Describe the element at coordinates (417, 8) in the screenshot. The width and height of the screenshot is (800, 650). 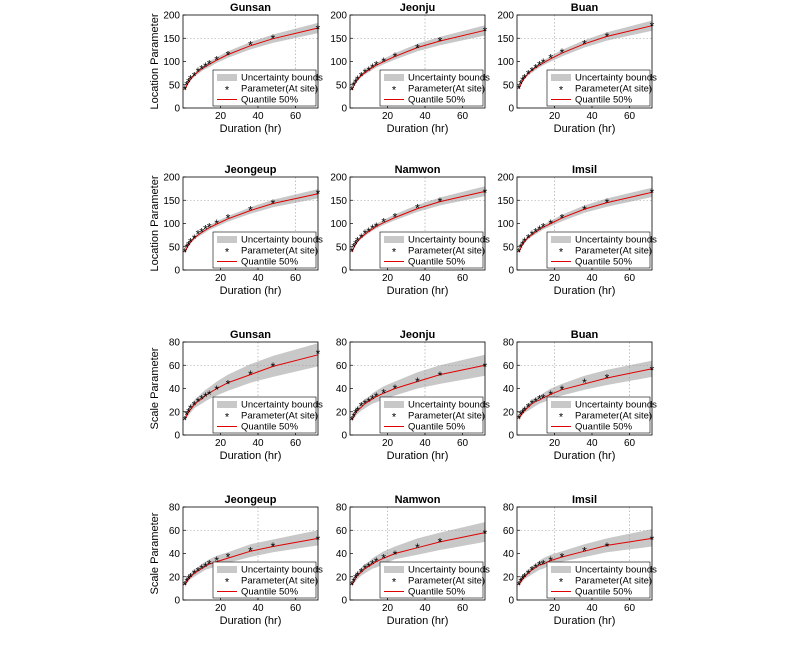
I see `chart-title: Jeonju` at that location.